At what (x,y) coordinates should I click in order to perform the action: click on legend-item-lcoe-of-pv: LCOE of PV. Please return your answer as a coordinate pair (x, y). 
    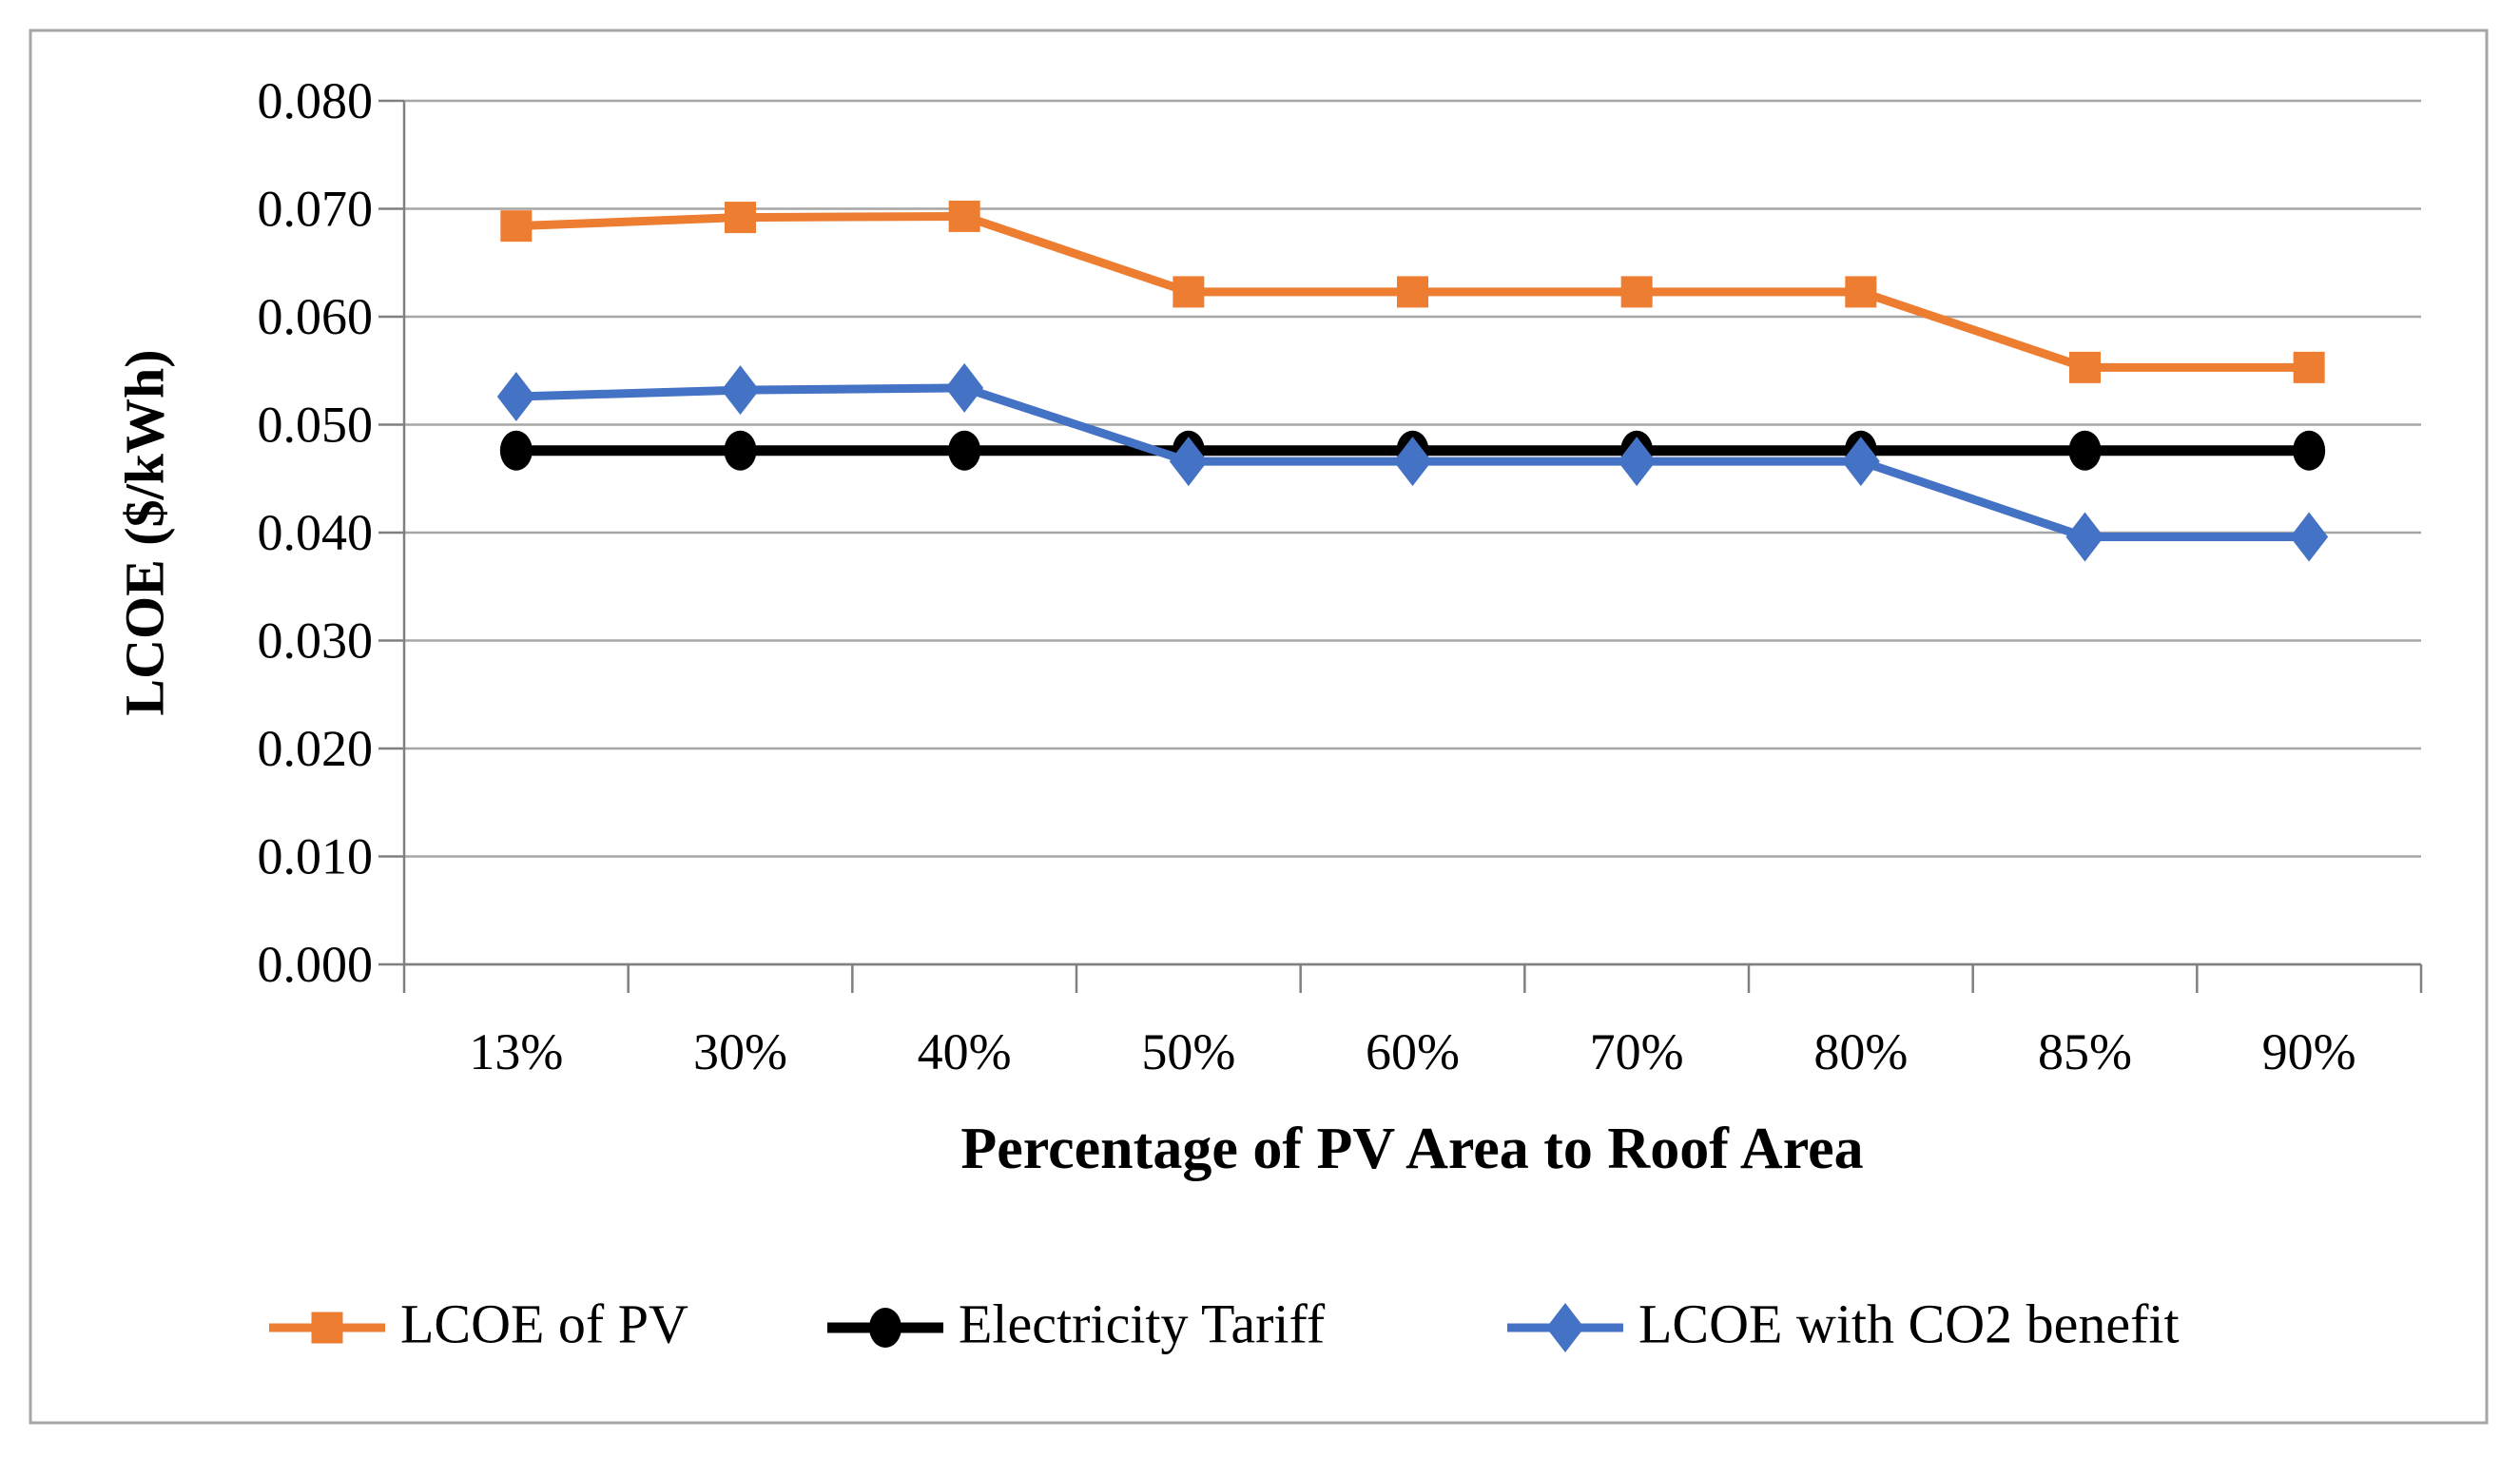
    Looking at the image, I should click on (479, 1324).